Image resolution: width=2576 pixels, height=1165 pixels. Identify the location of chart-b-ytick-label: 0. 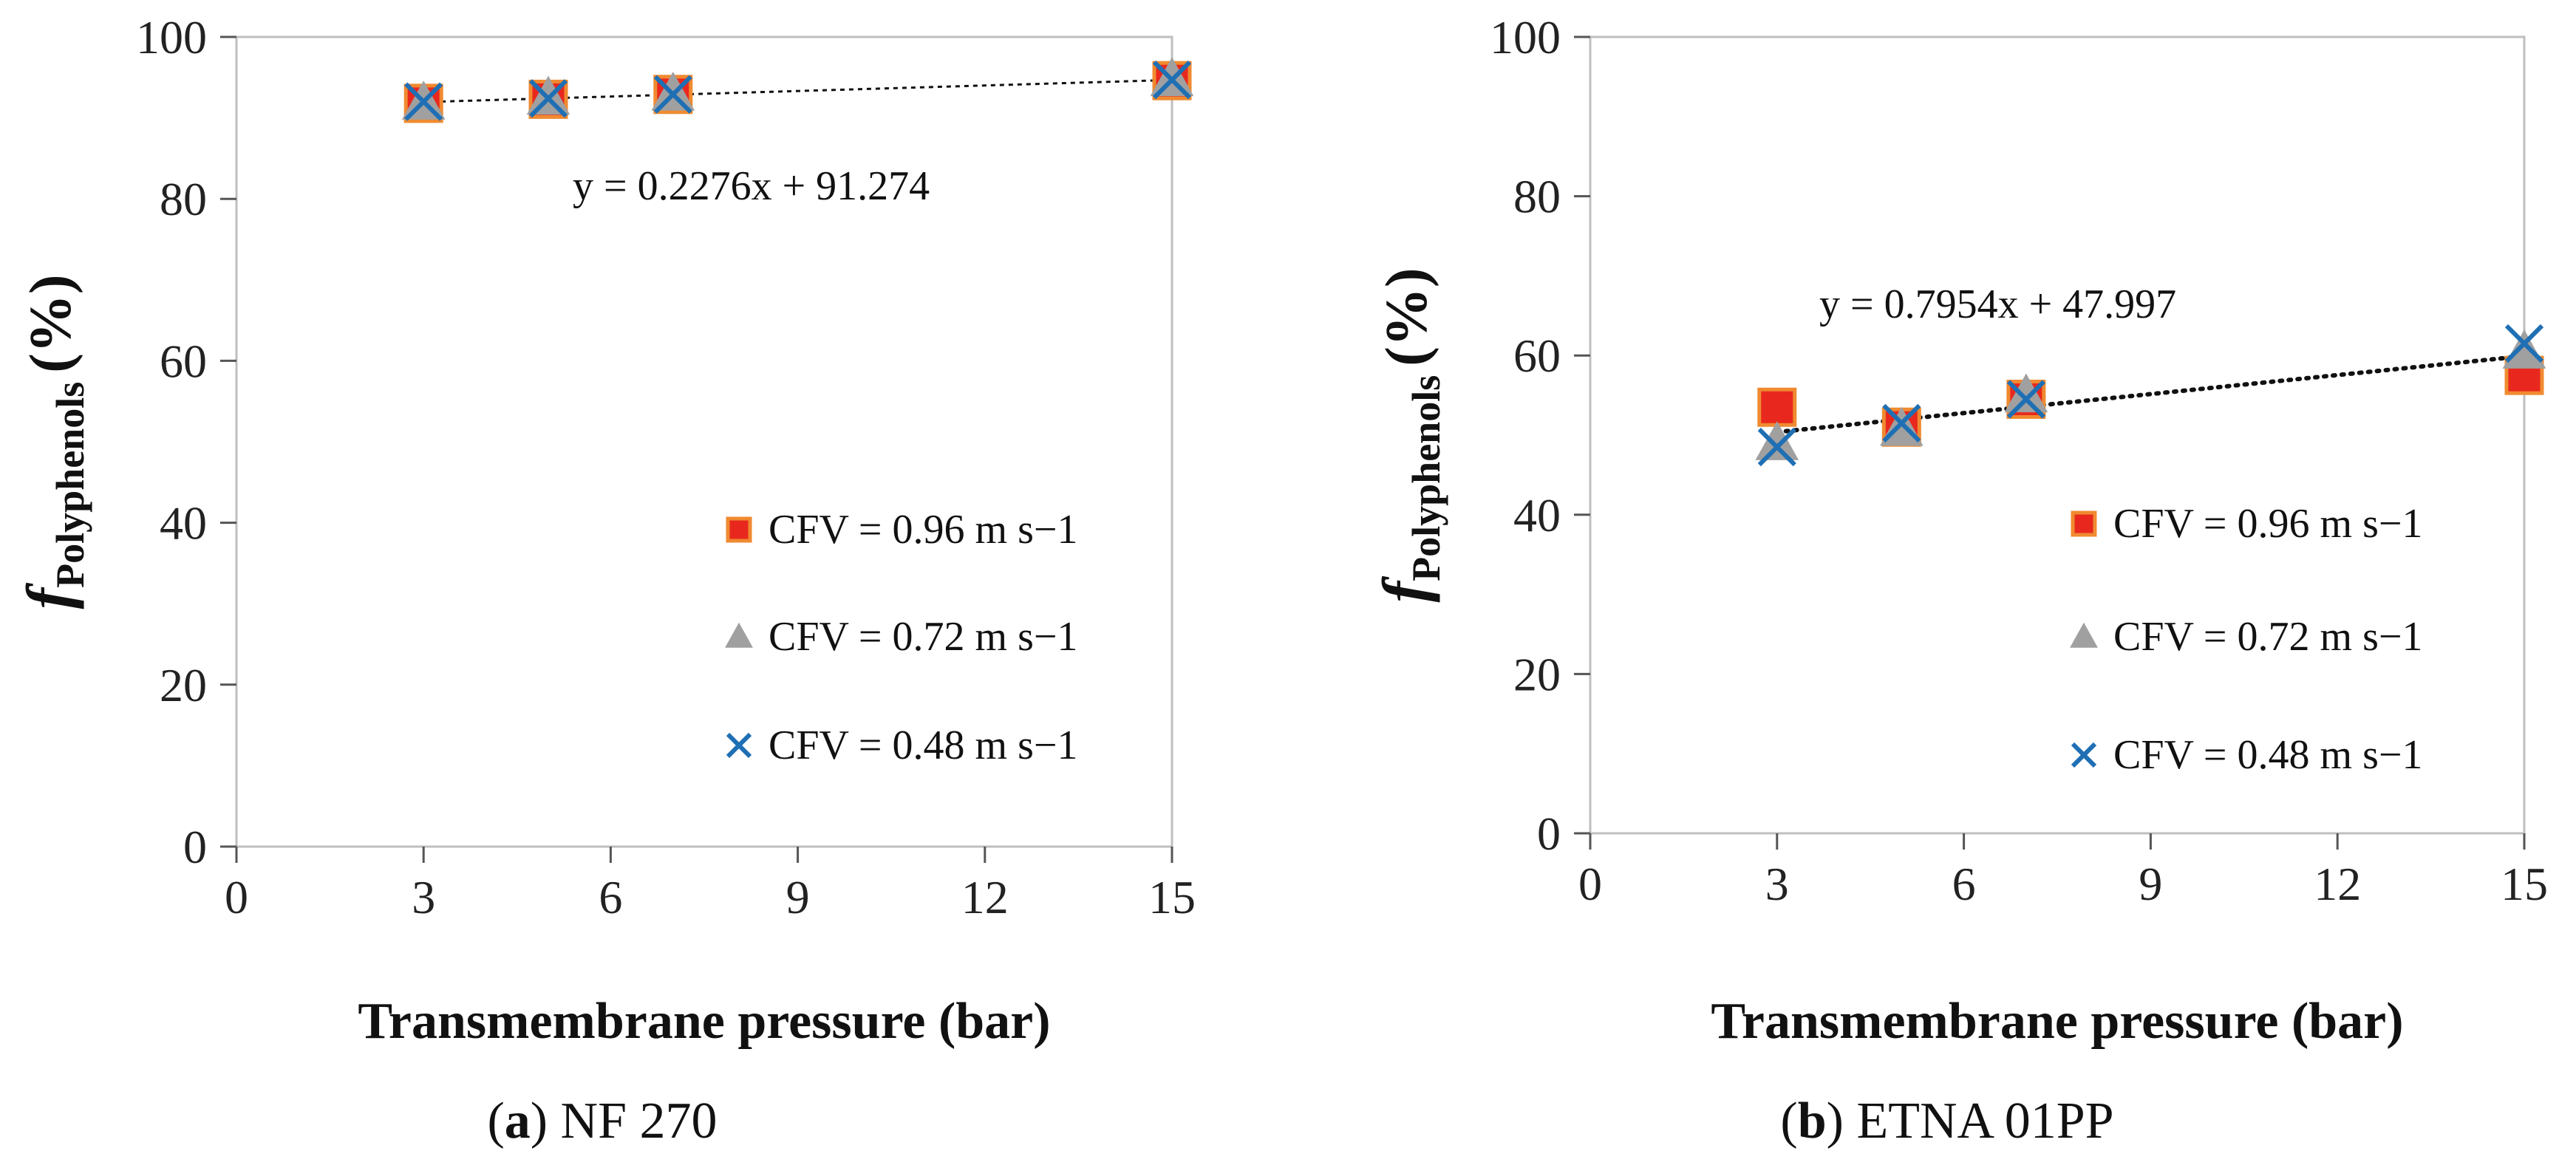
(1549, 833).